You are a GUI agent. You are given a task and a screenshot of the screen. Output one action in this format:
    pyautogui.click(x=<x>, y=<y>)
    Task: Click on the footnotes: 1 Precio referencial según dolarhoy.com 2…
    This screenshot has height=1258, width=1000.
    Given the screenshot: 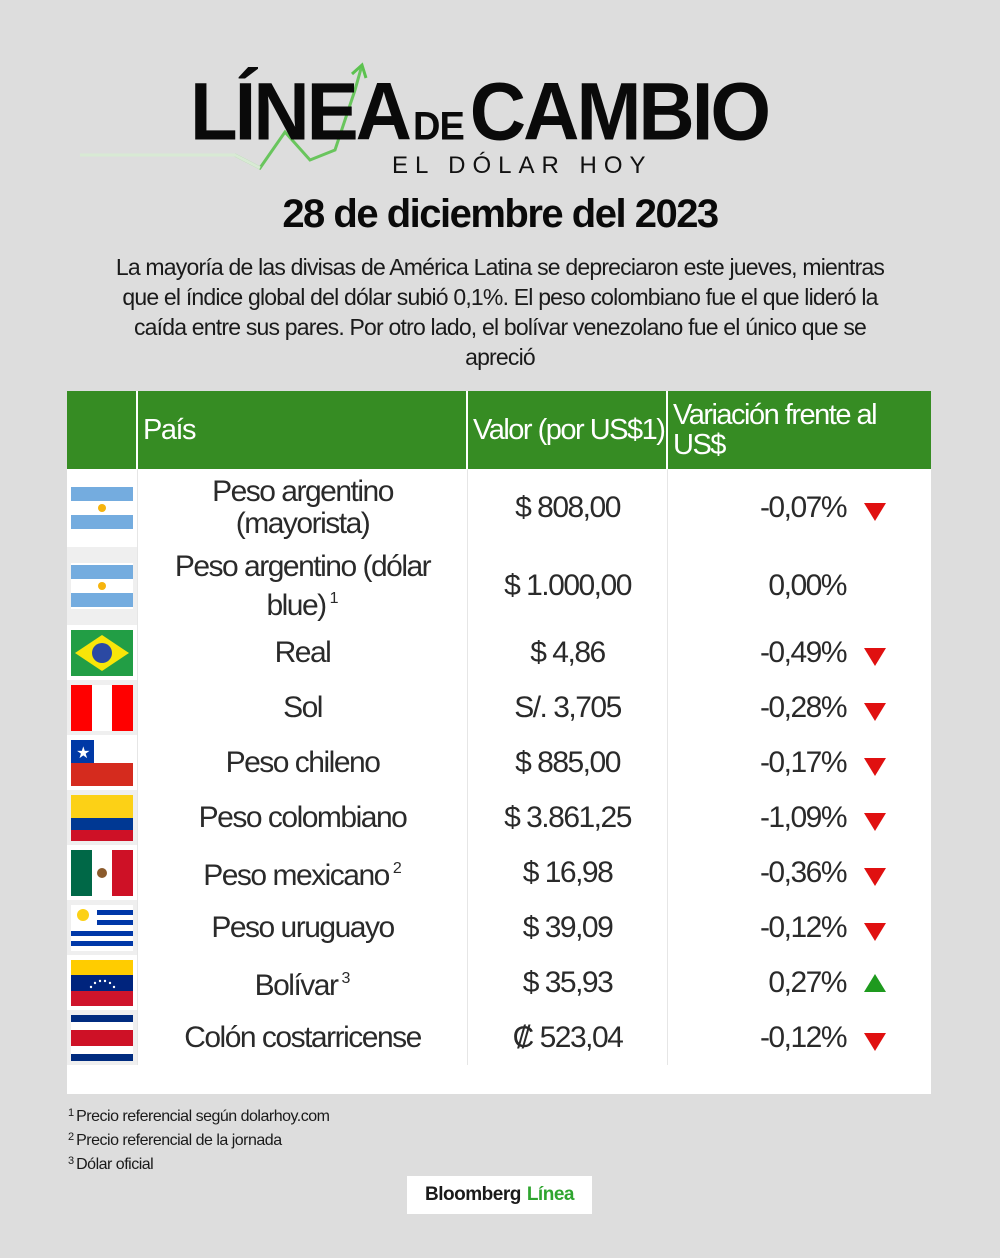 What is the action you would take?
    pyautogui.click(x=199, y=1139)
    